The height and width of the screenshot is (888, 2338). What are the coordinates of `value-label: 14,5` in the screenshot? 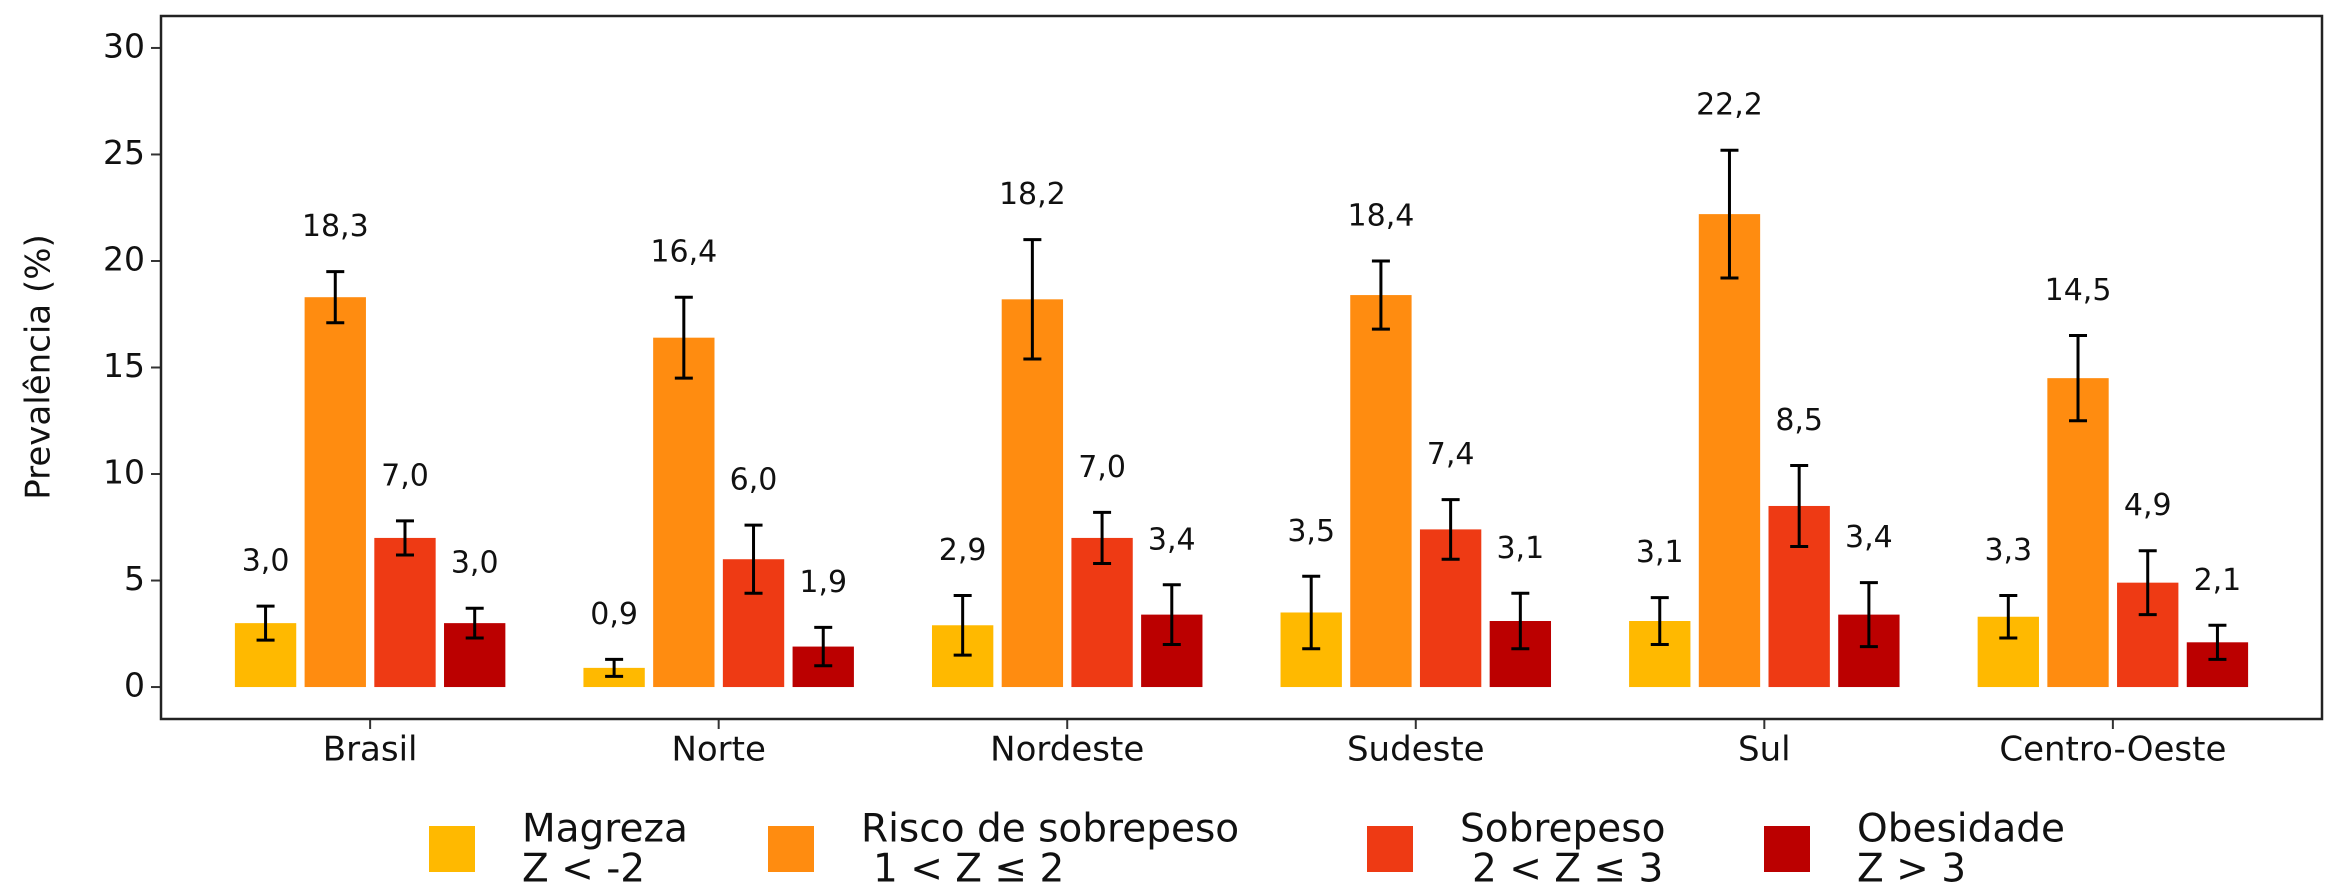 It's located at (2078, 290).